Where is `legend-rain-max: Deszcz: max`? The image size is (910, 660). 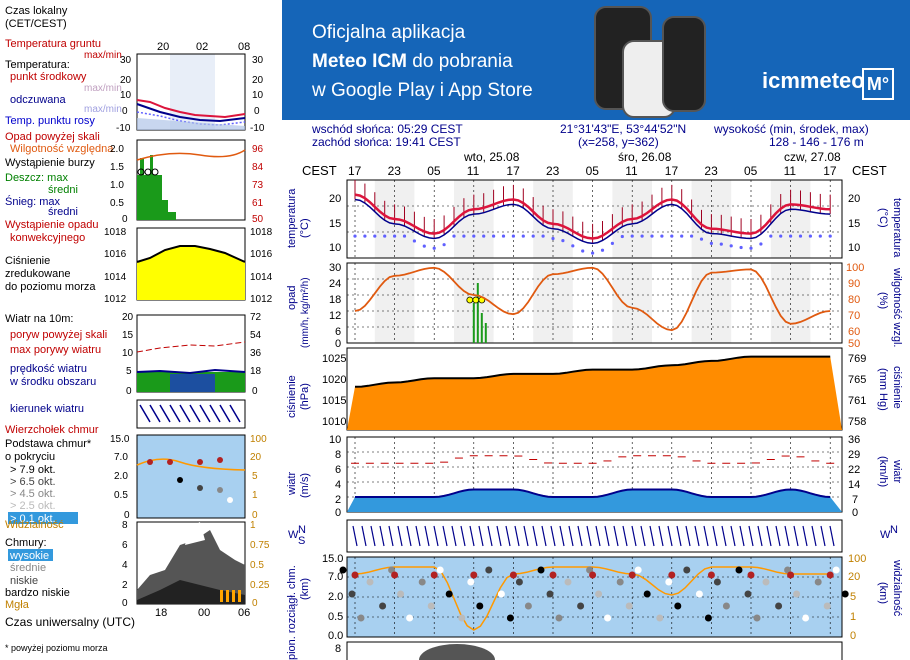
legend-rain-max: Deszcz: max is located at coordinates (36, 178).